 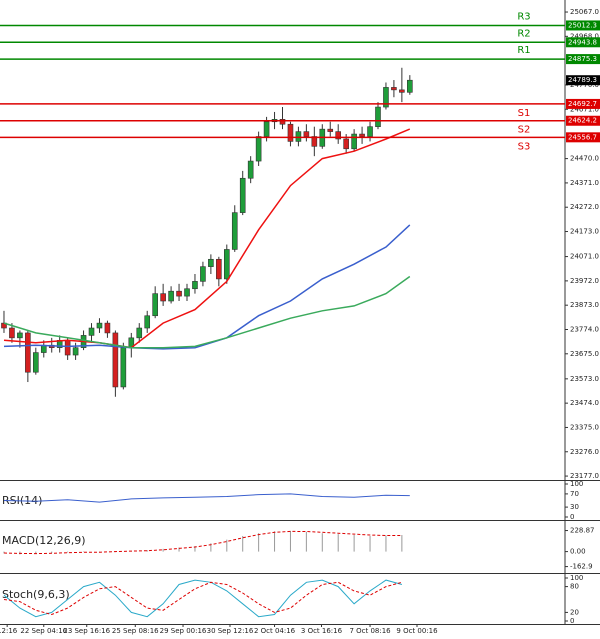 I want to click on y-tick-label: 20, so click(x=574, y=612).